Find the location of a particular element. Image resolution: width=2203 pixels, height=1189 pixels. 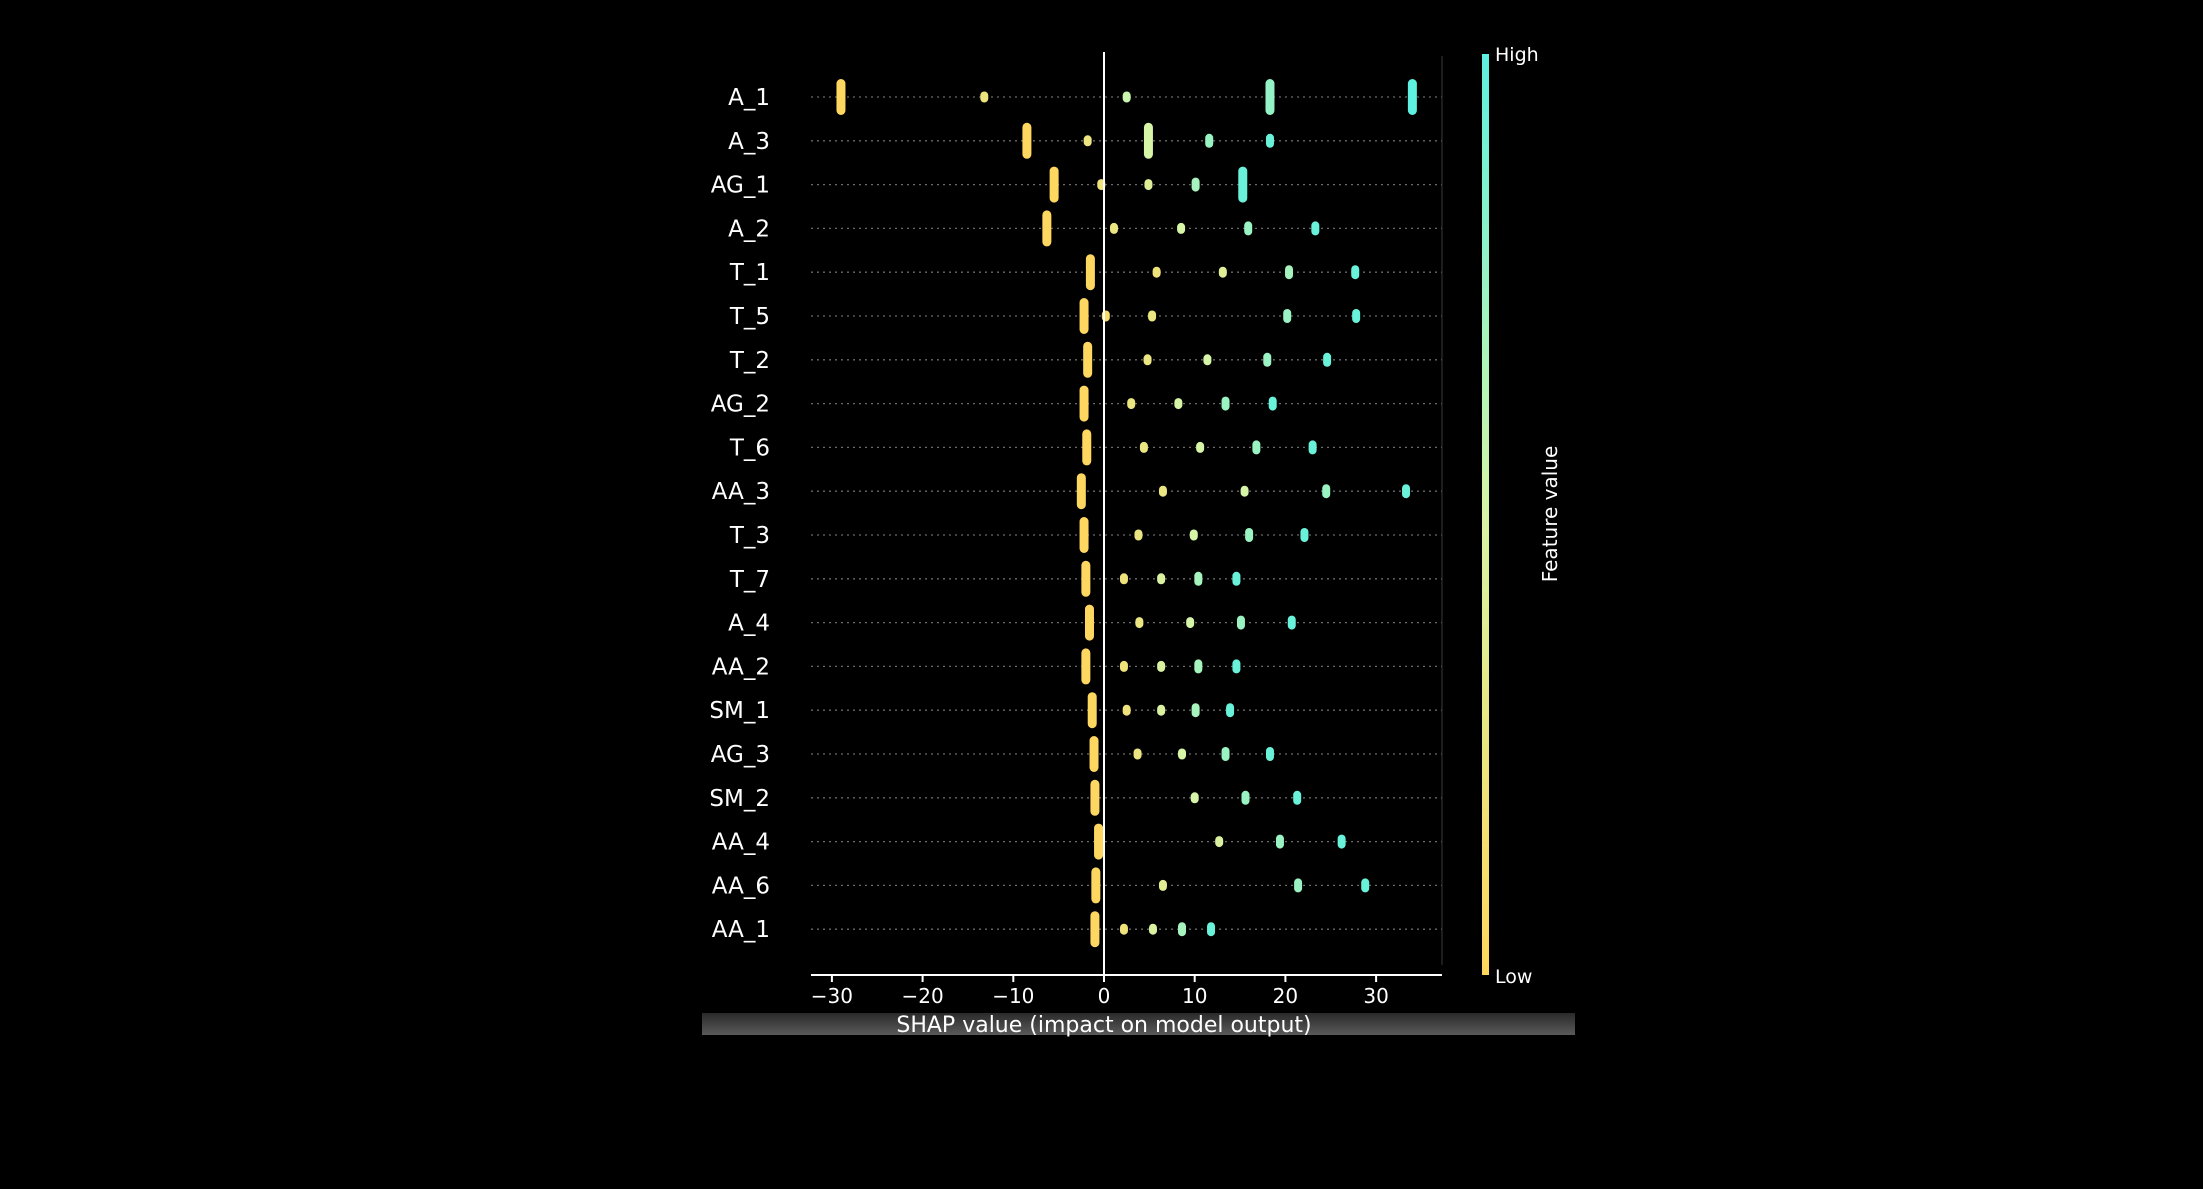

feature-label: T_2 is located at coordinates (749, 361).